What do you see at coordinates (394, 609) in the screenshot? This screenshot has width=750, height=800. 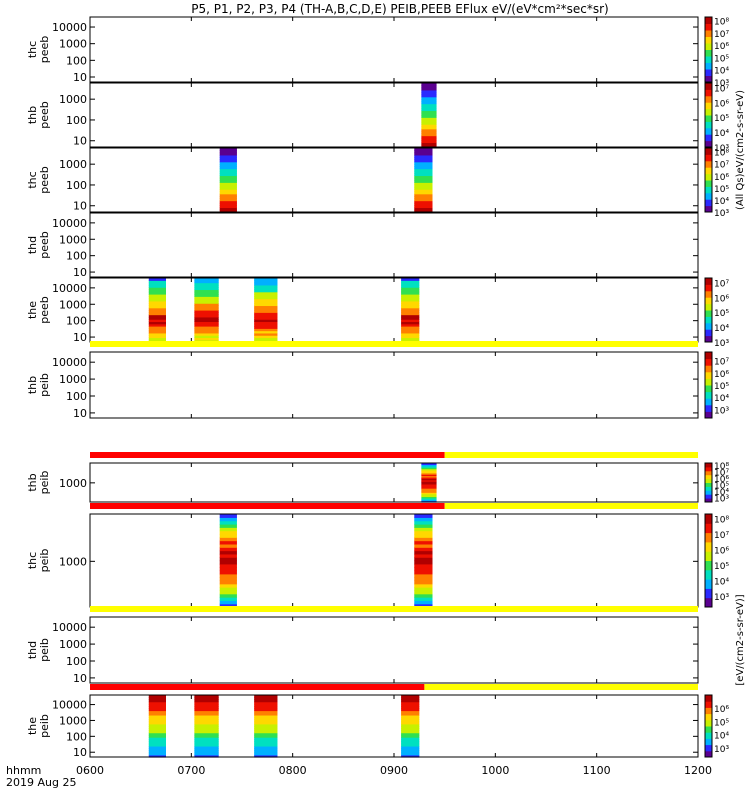 I see `status-bar-yellow` at bounding box center [394, 609].